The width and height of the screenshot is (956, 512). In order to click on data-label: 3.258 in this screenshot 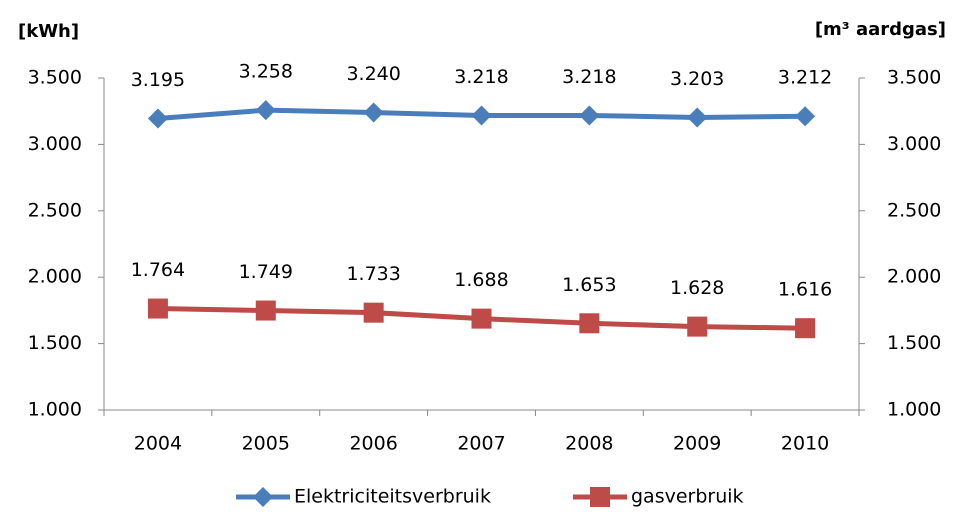, I will do `click(266, 72)`.